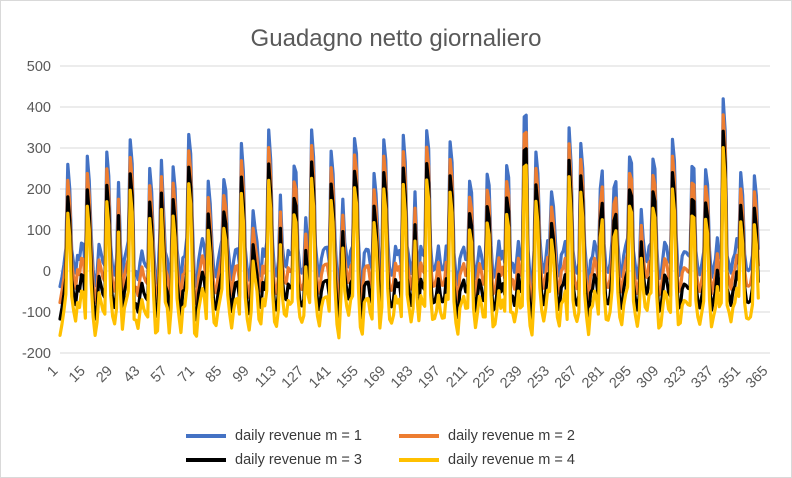 Image resolution: width=792 pixels, height=478 pixels. I want to click on legend-item-series-1: daily revenue m = 1, so click(274, 436).